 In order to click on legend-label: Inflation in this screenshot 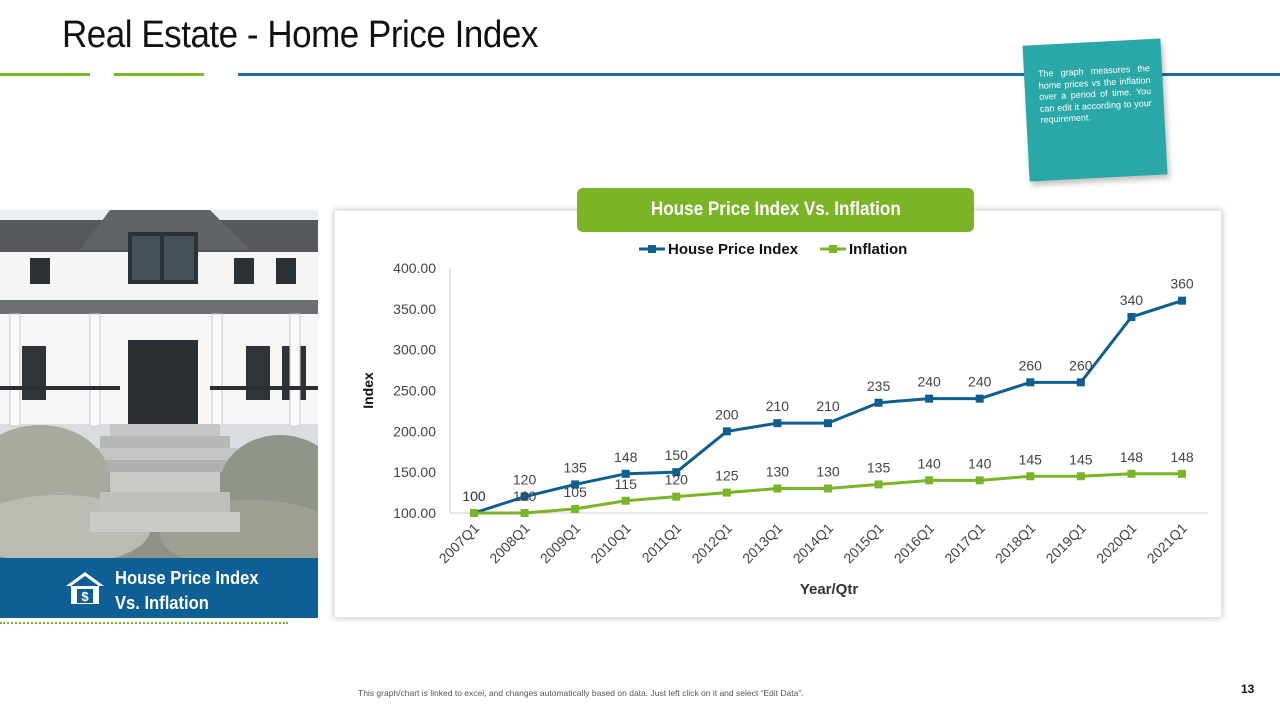, I will do `click(878, 249)`.